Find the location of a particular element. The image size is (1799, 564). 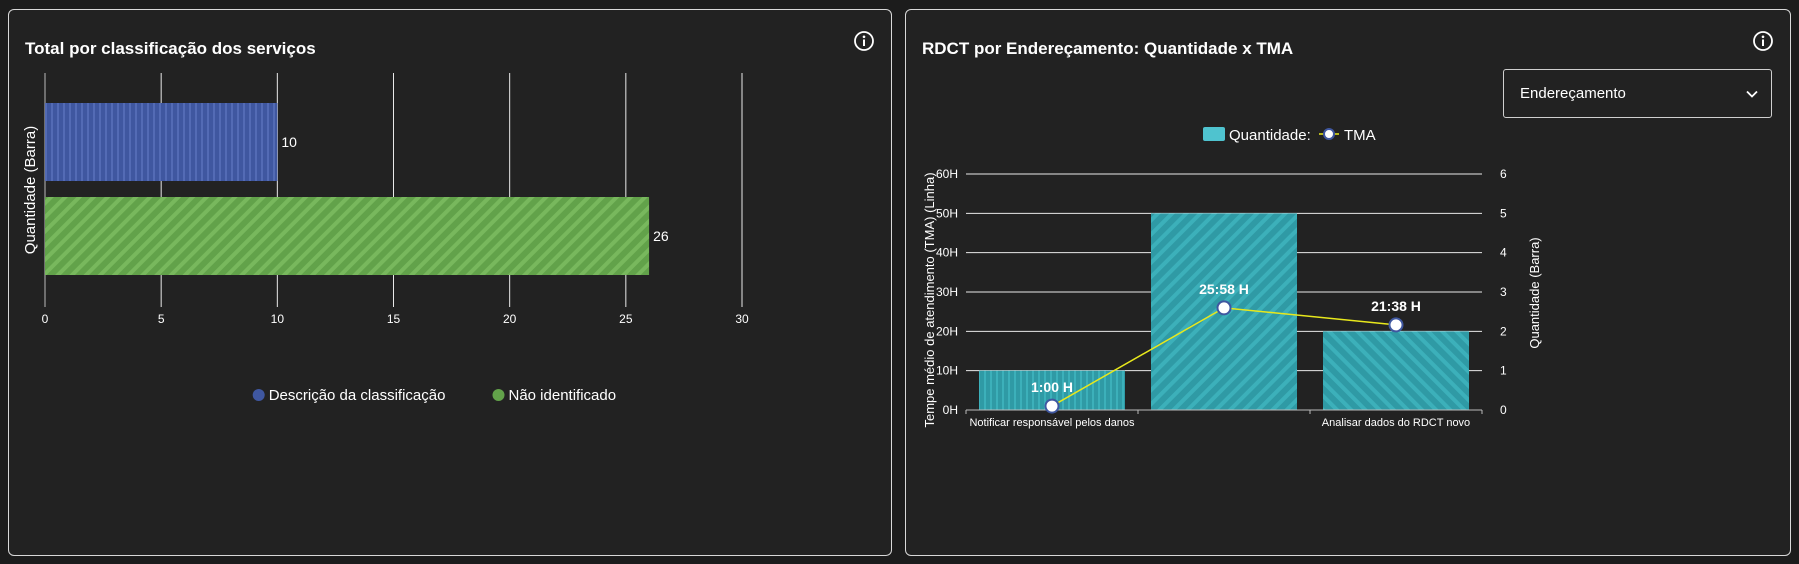

x-tick-label: 0 is located at coordinates (45, 319).